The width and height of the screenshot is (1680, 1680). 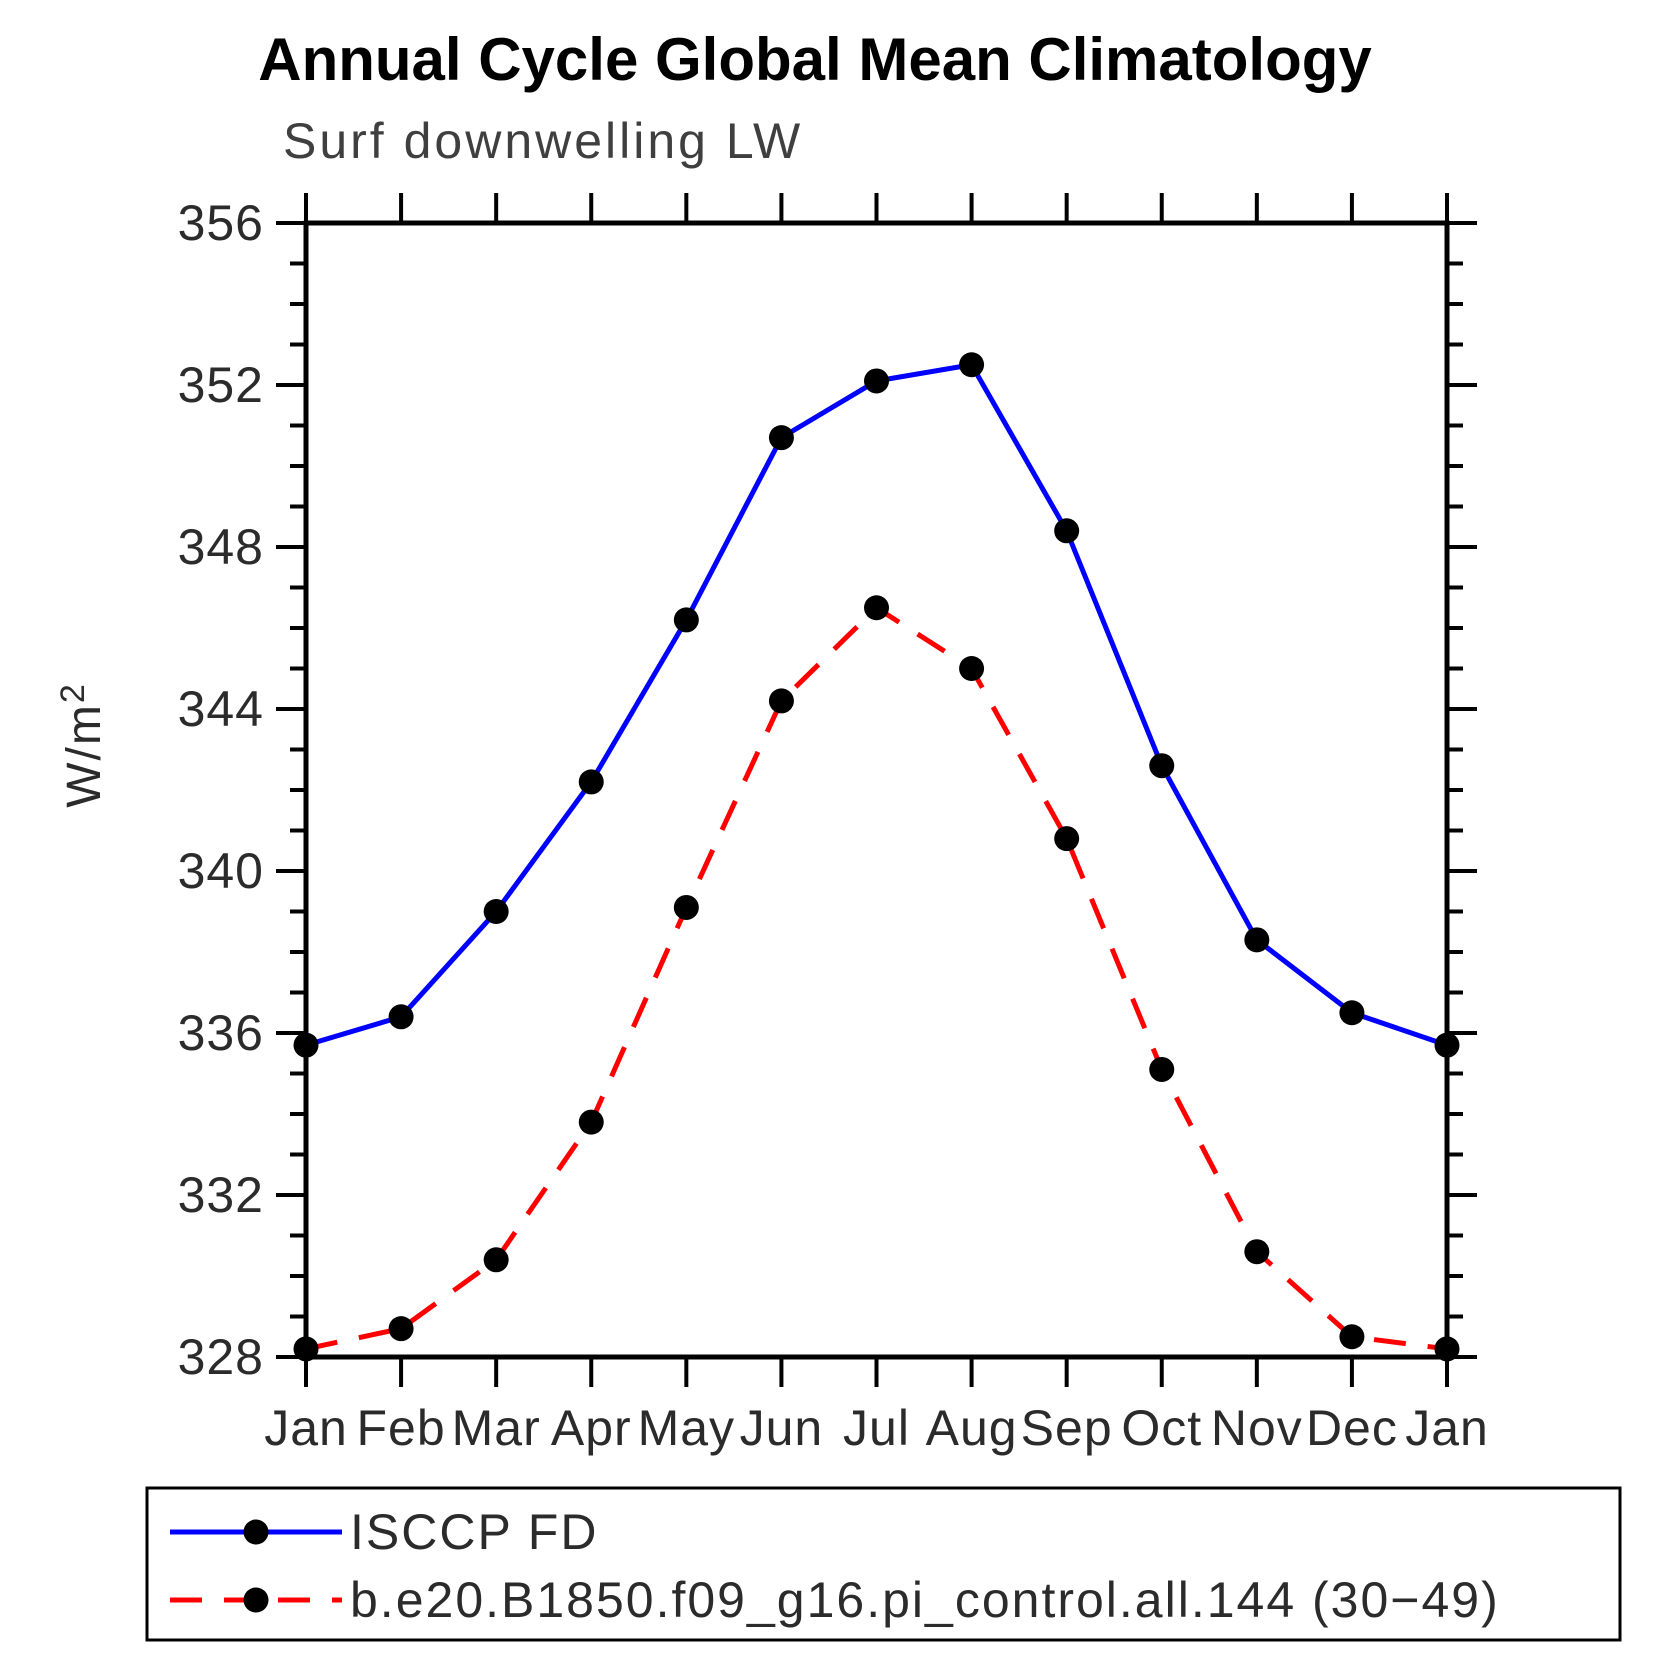 I want to click on legend-entry-label: ISCCP FD, so click(x=474, y=1532).